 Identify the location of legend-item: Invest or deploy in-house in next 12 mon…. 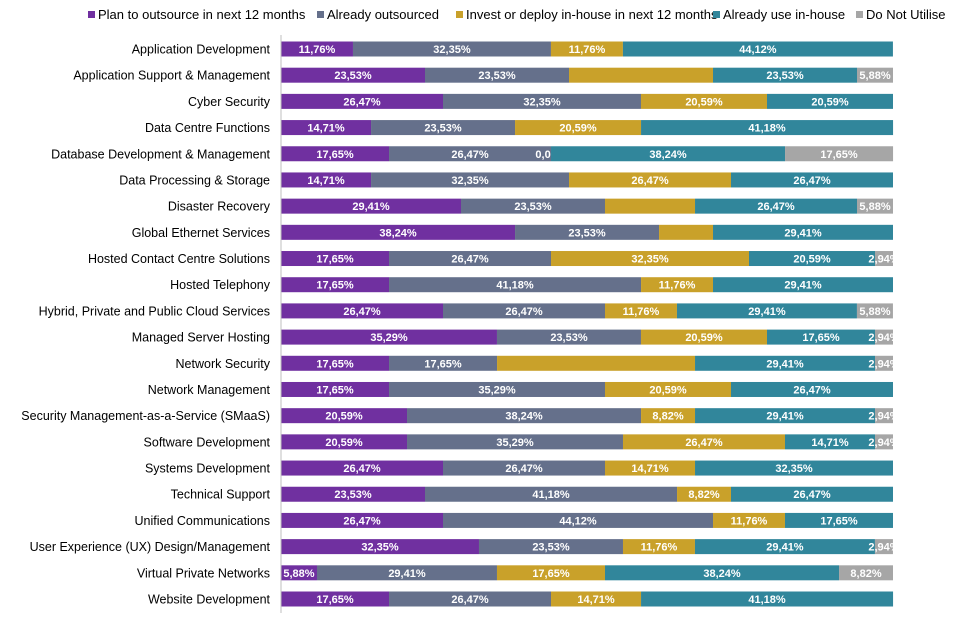
(586, 15).